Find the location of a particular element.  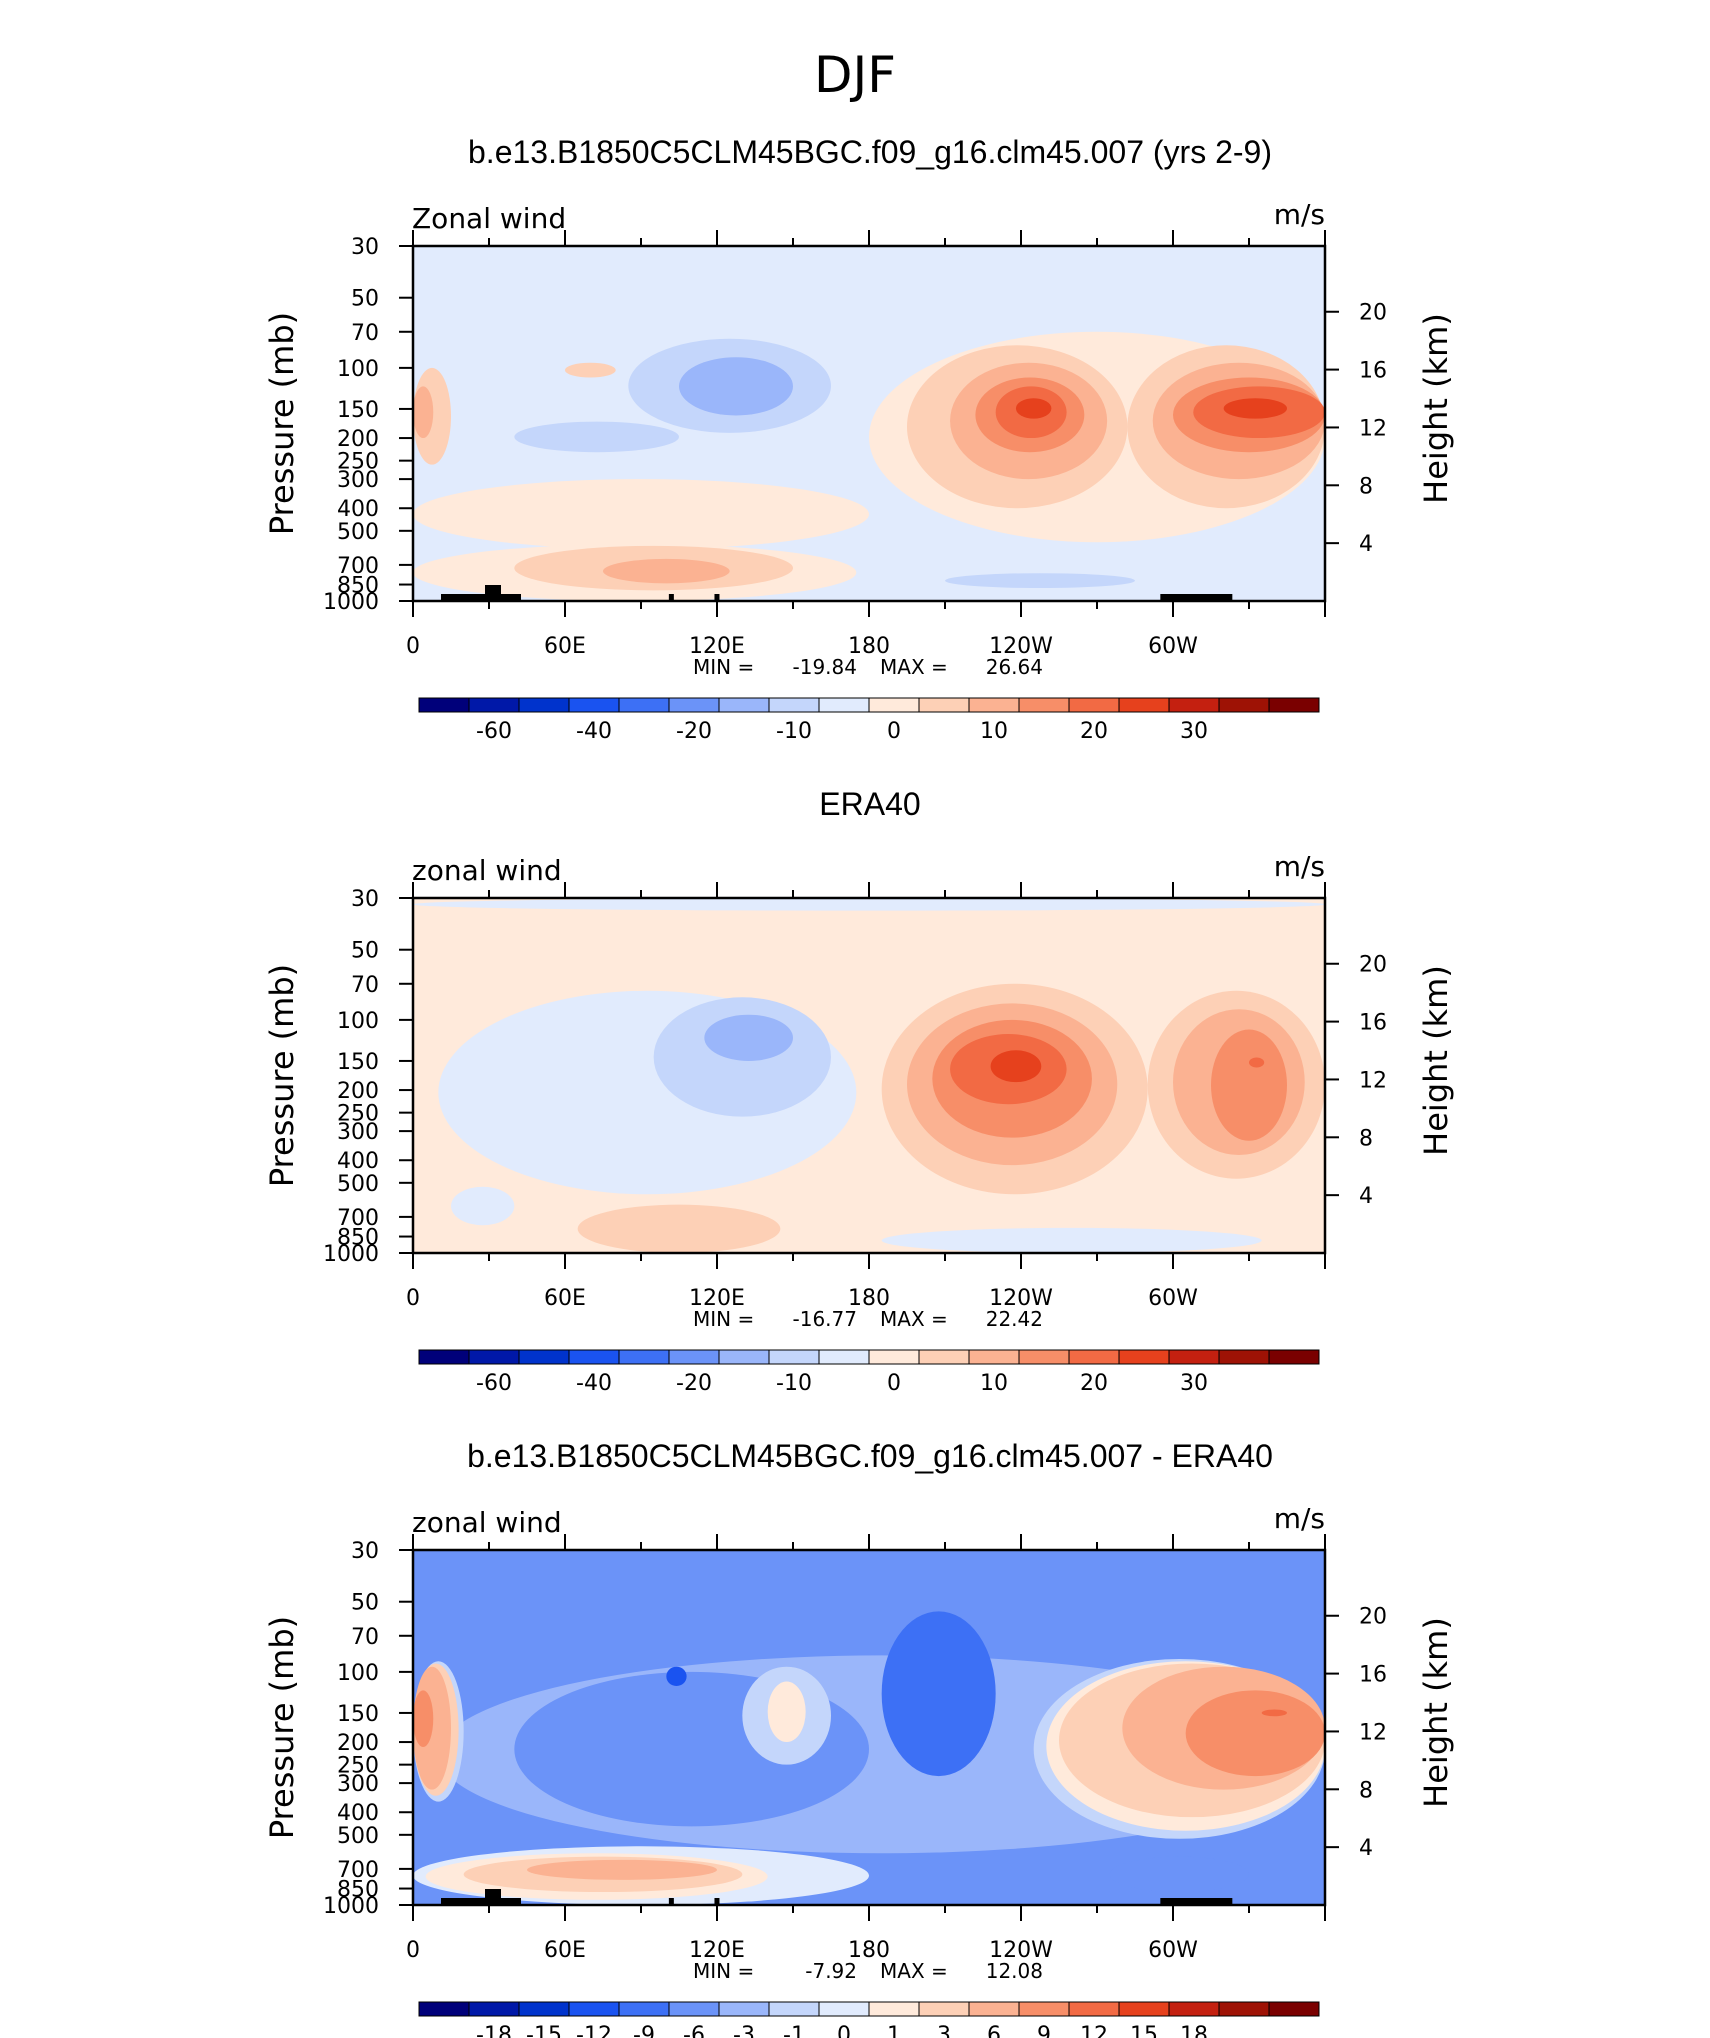

pressure-tick-label: 1000 is located at coordinates (351, 1906).